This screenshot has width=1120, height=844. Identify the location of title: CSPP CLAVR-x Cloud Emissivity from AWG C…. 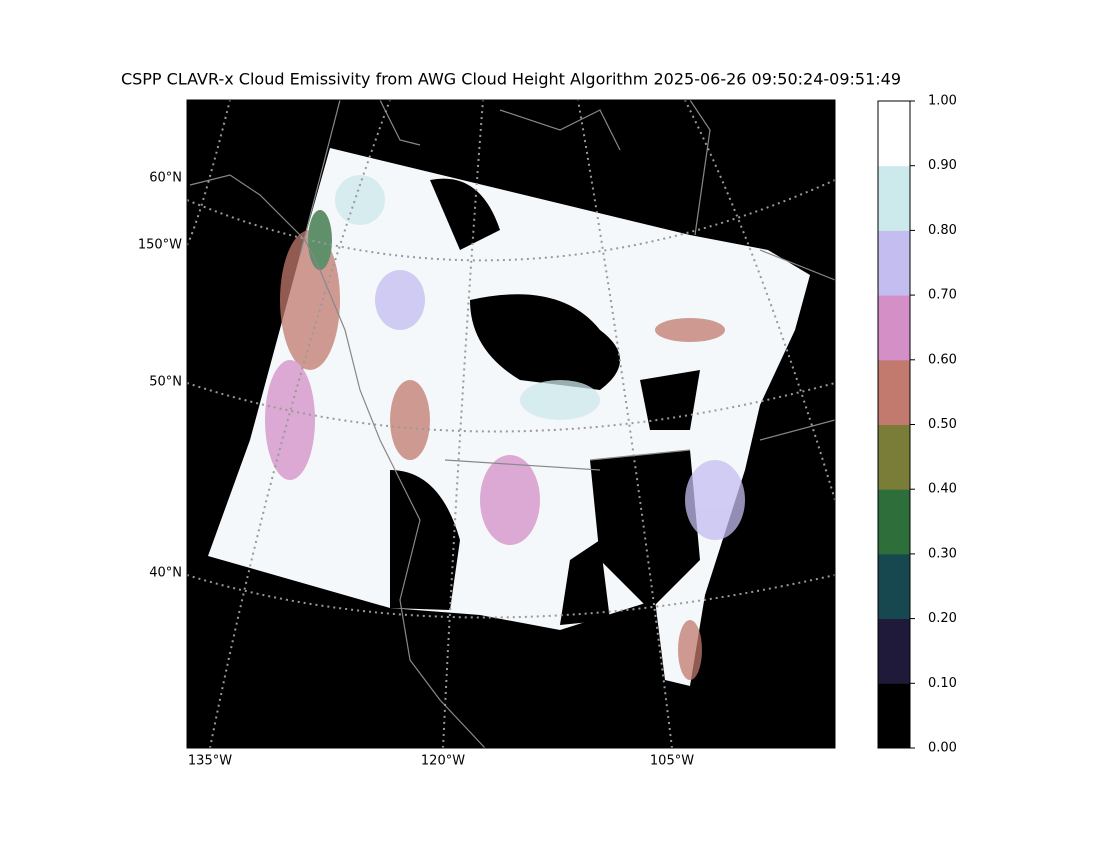
(511, 79).